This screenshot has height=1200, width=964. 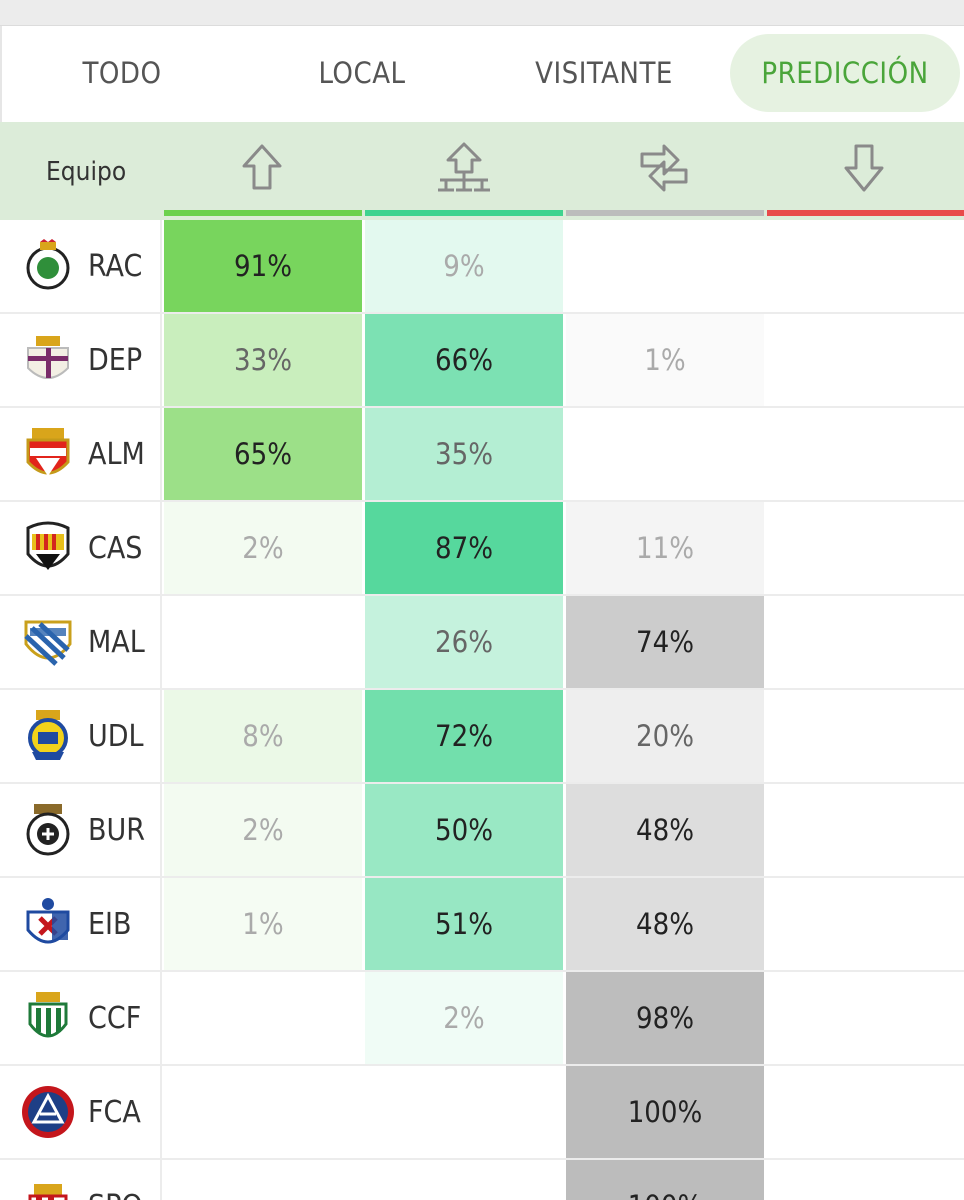 What do you see at coordinates (48, 1015) in the screenshot?
I see `cordoba-crest-icon` at bounding box center [48, 1015].